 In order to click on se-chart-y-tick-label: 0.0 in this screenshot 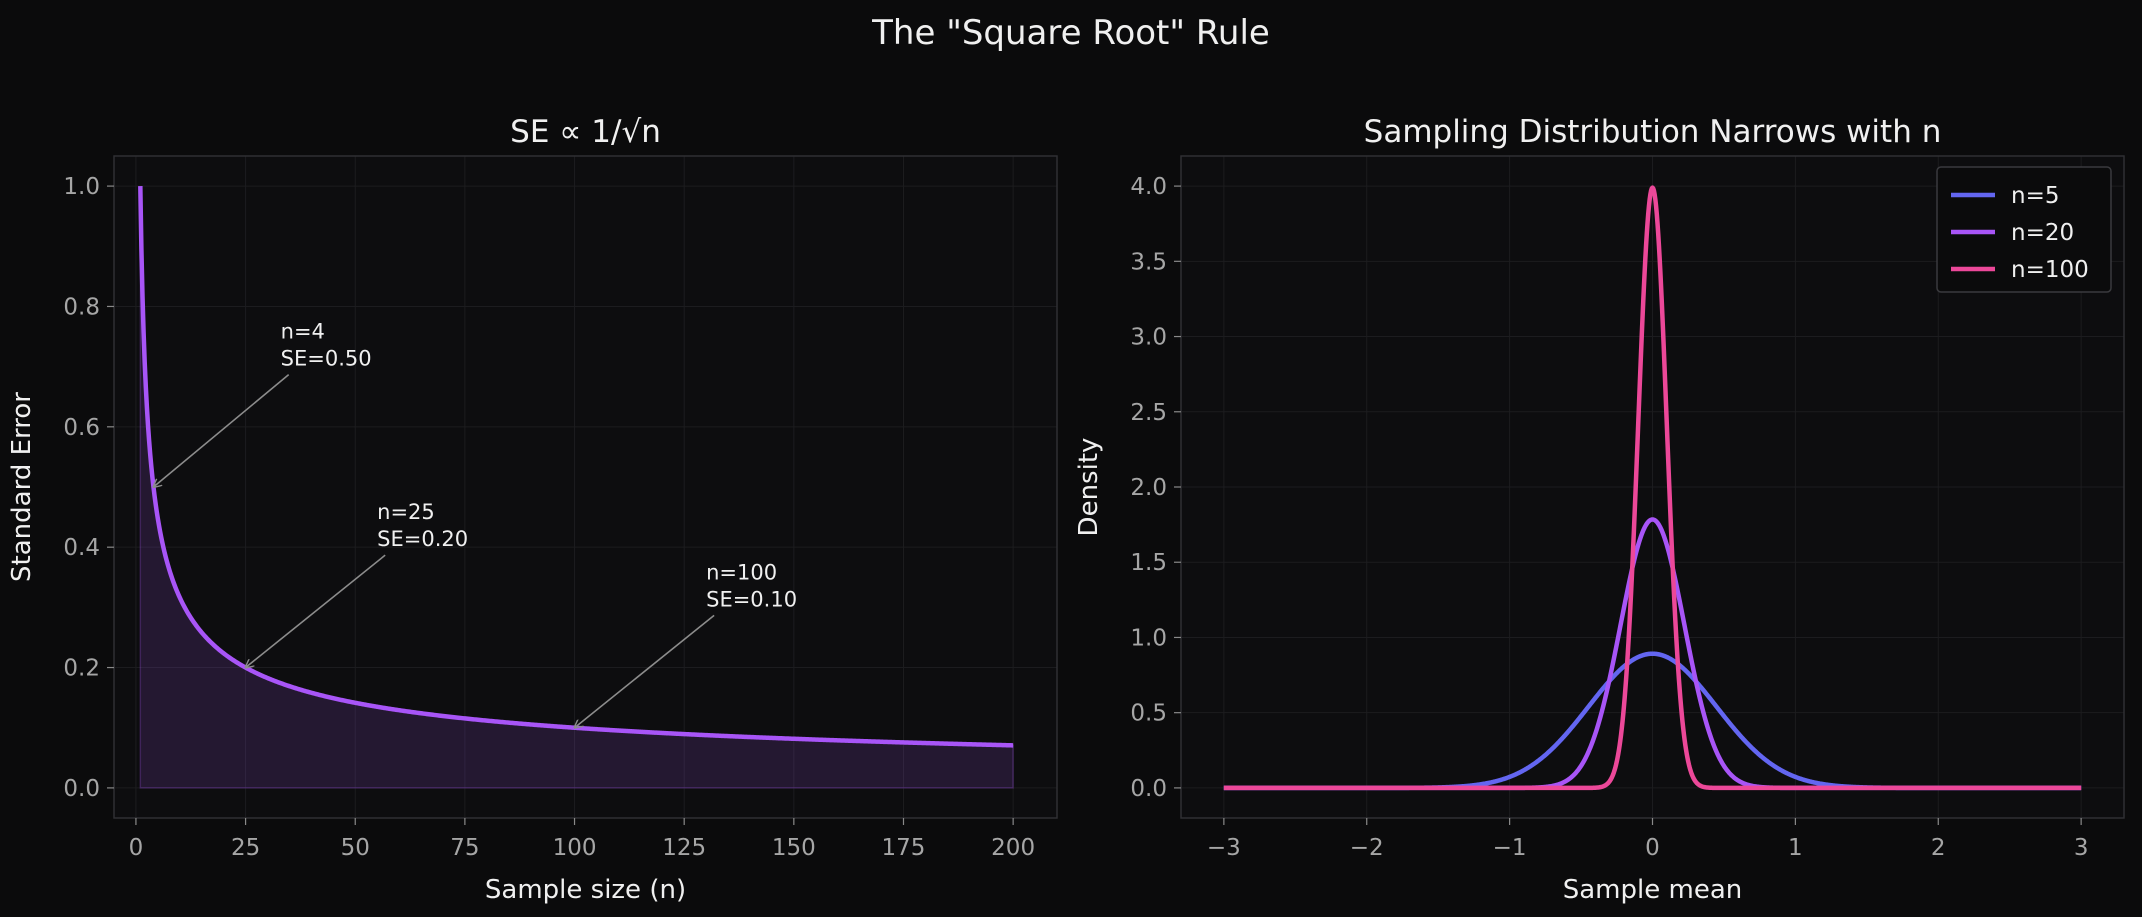, I will do `click(81, 789)`.